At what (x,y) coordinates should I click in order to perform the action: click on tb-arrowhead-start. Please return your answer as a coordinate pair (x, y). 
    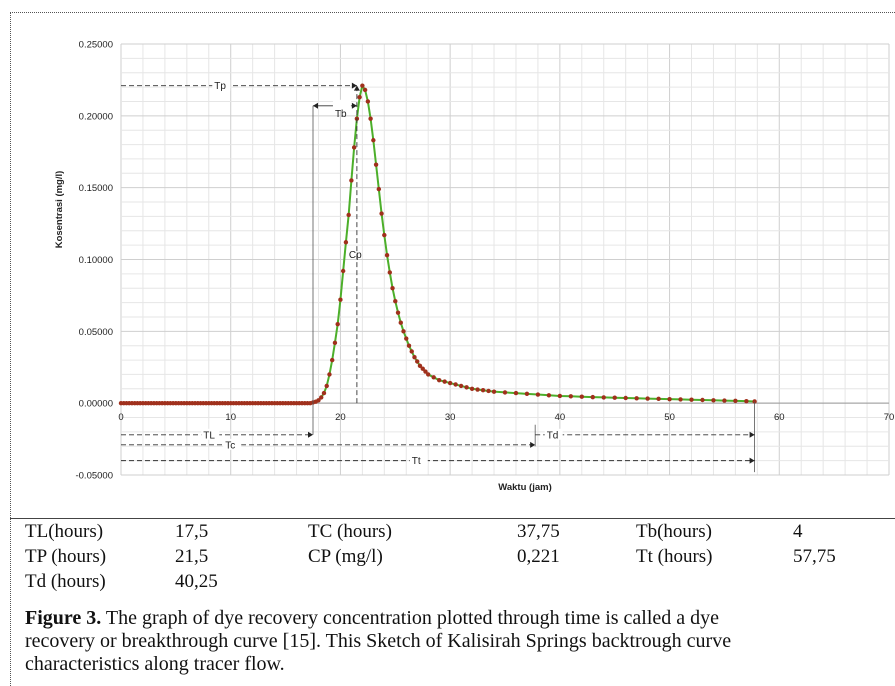
    Looking at the image, I should click on (315, 105).